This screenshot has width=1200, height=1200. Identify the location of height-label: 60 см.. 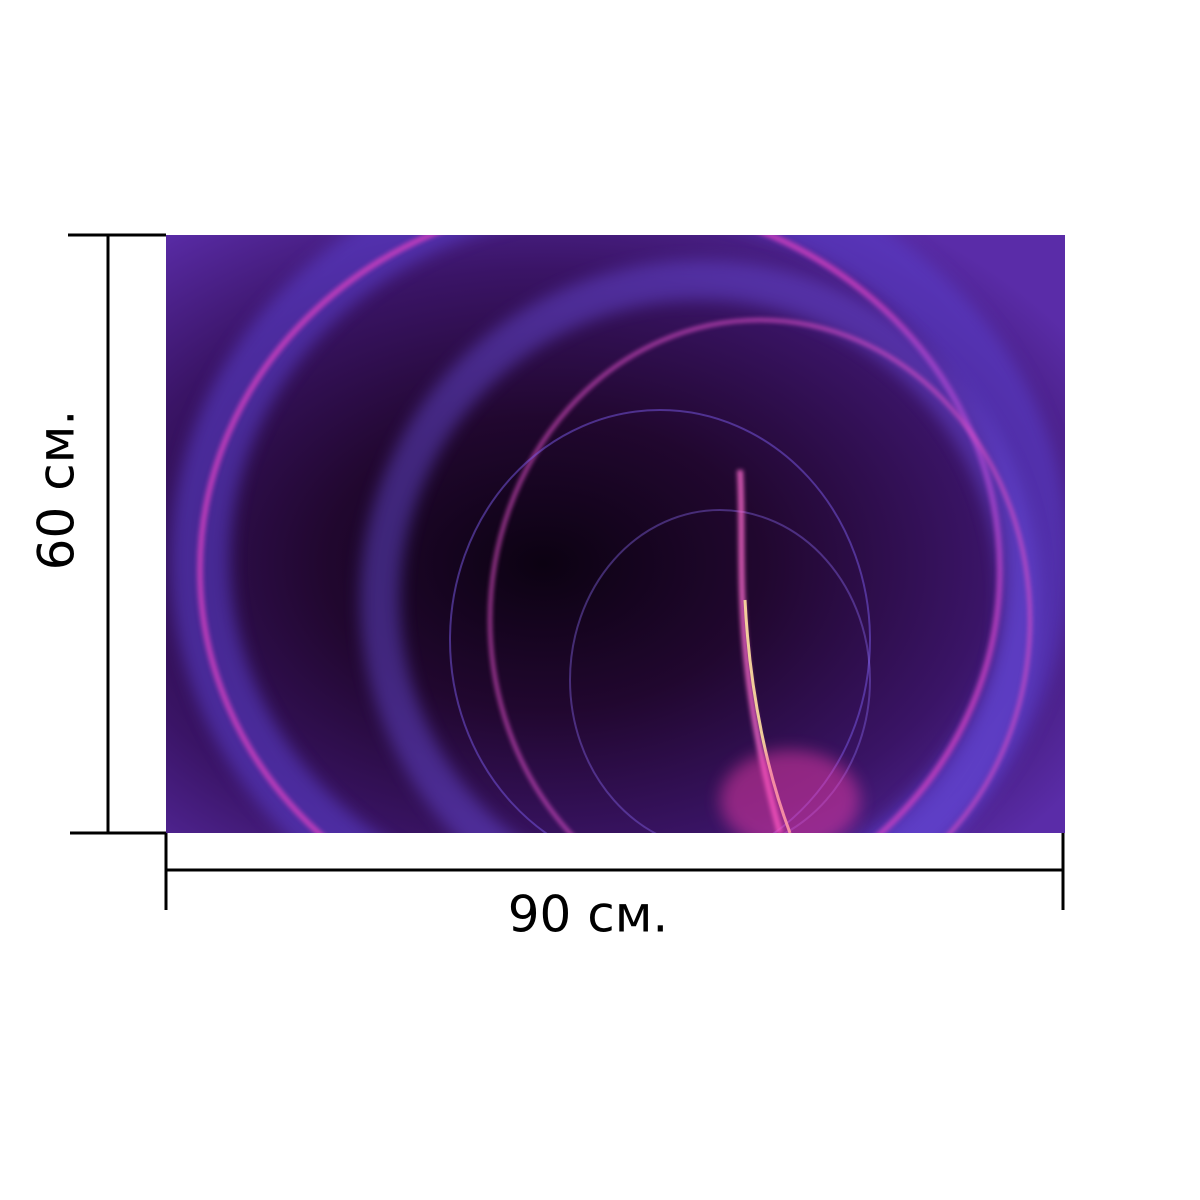
(57, 490).